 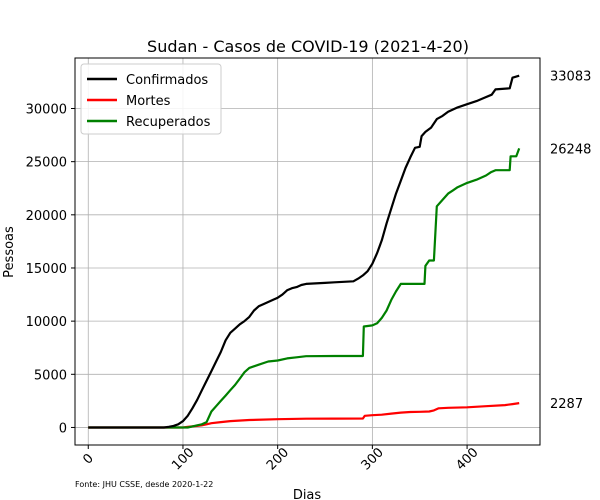 What do you see at coordinates (307, 494) in the screenshot?
I see `x-axis-label: Dias` at bounding box center [307, 494].